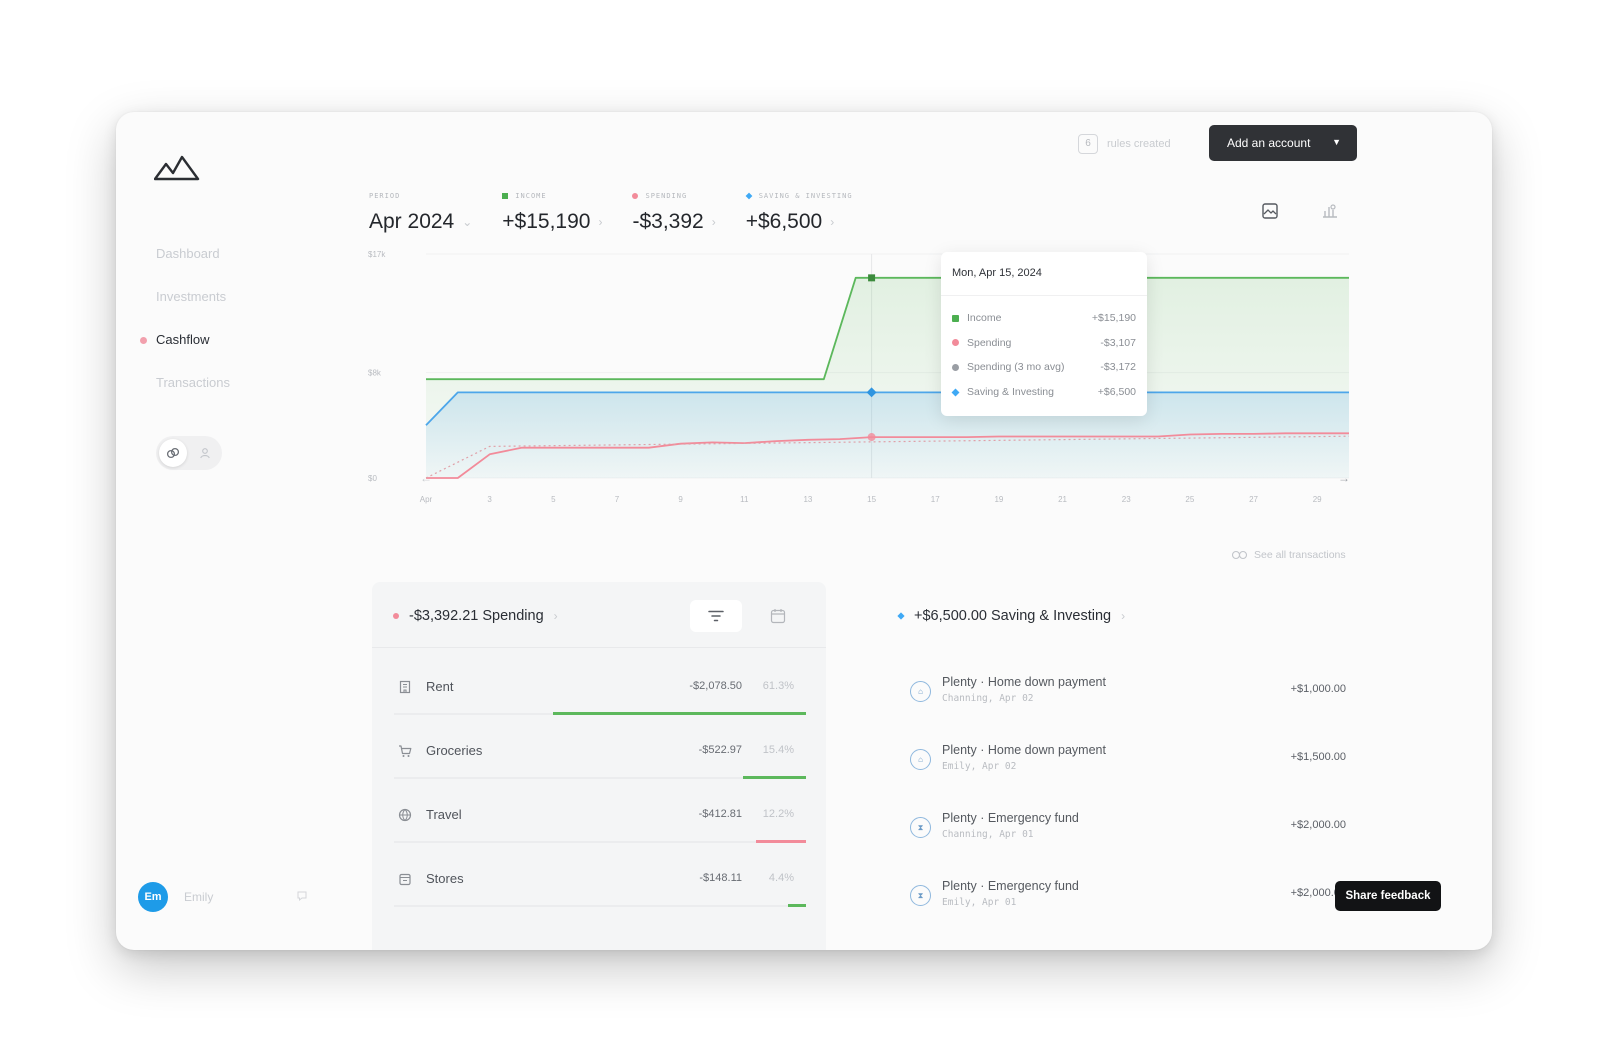  I want to click on saving-stat: SAVING & INVESTING +$6,500 ›, so click(799, 212).